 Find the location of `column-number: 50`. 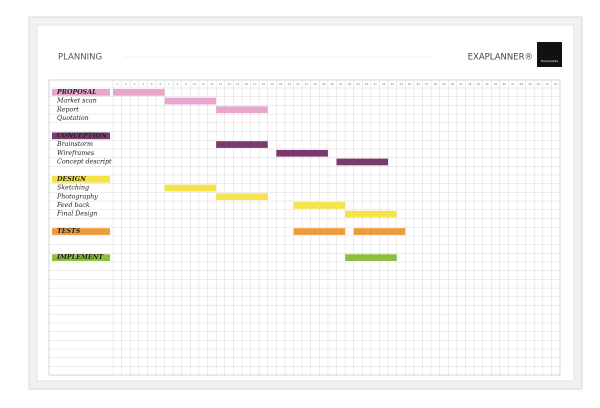

column-number: 50 is located at coordinates (539, 84).